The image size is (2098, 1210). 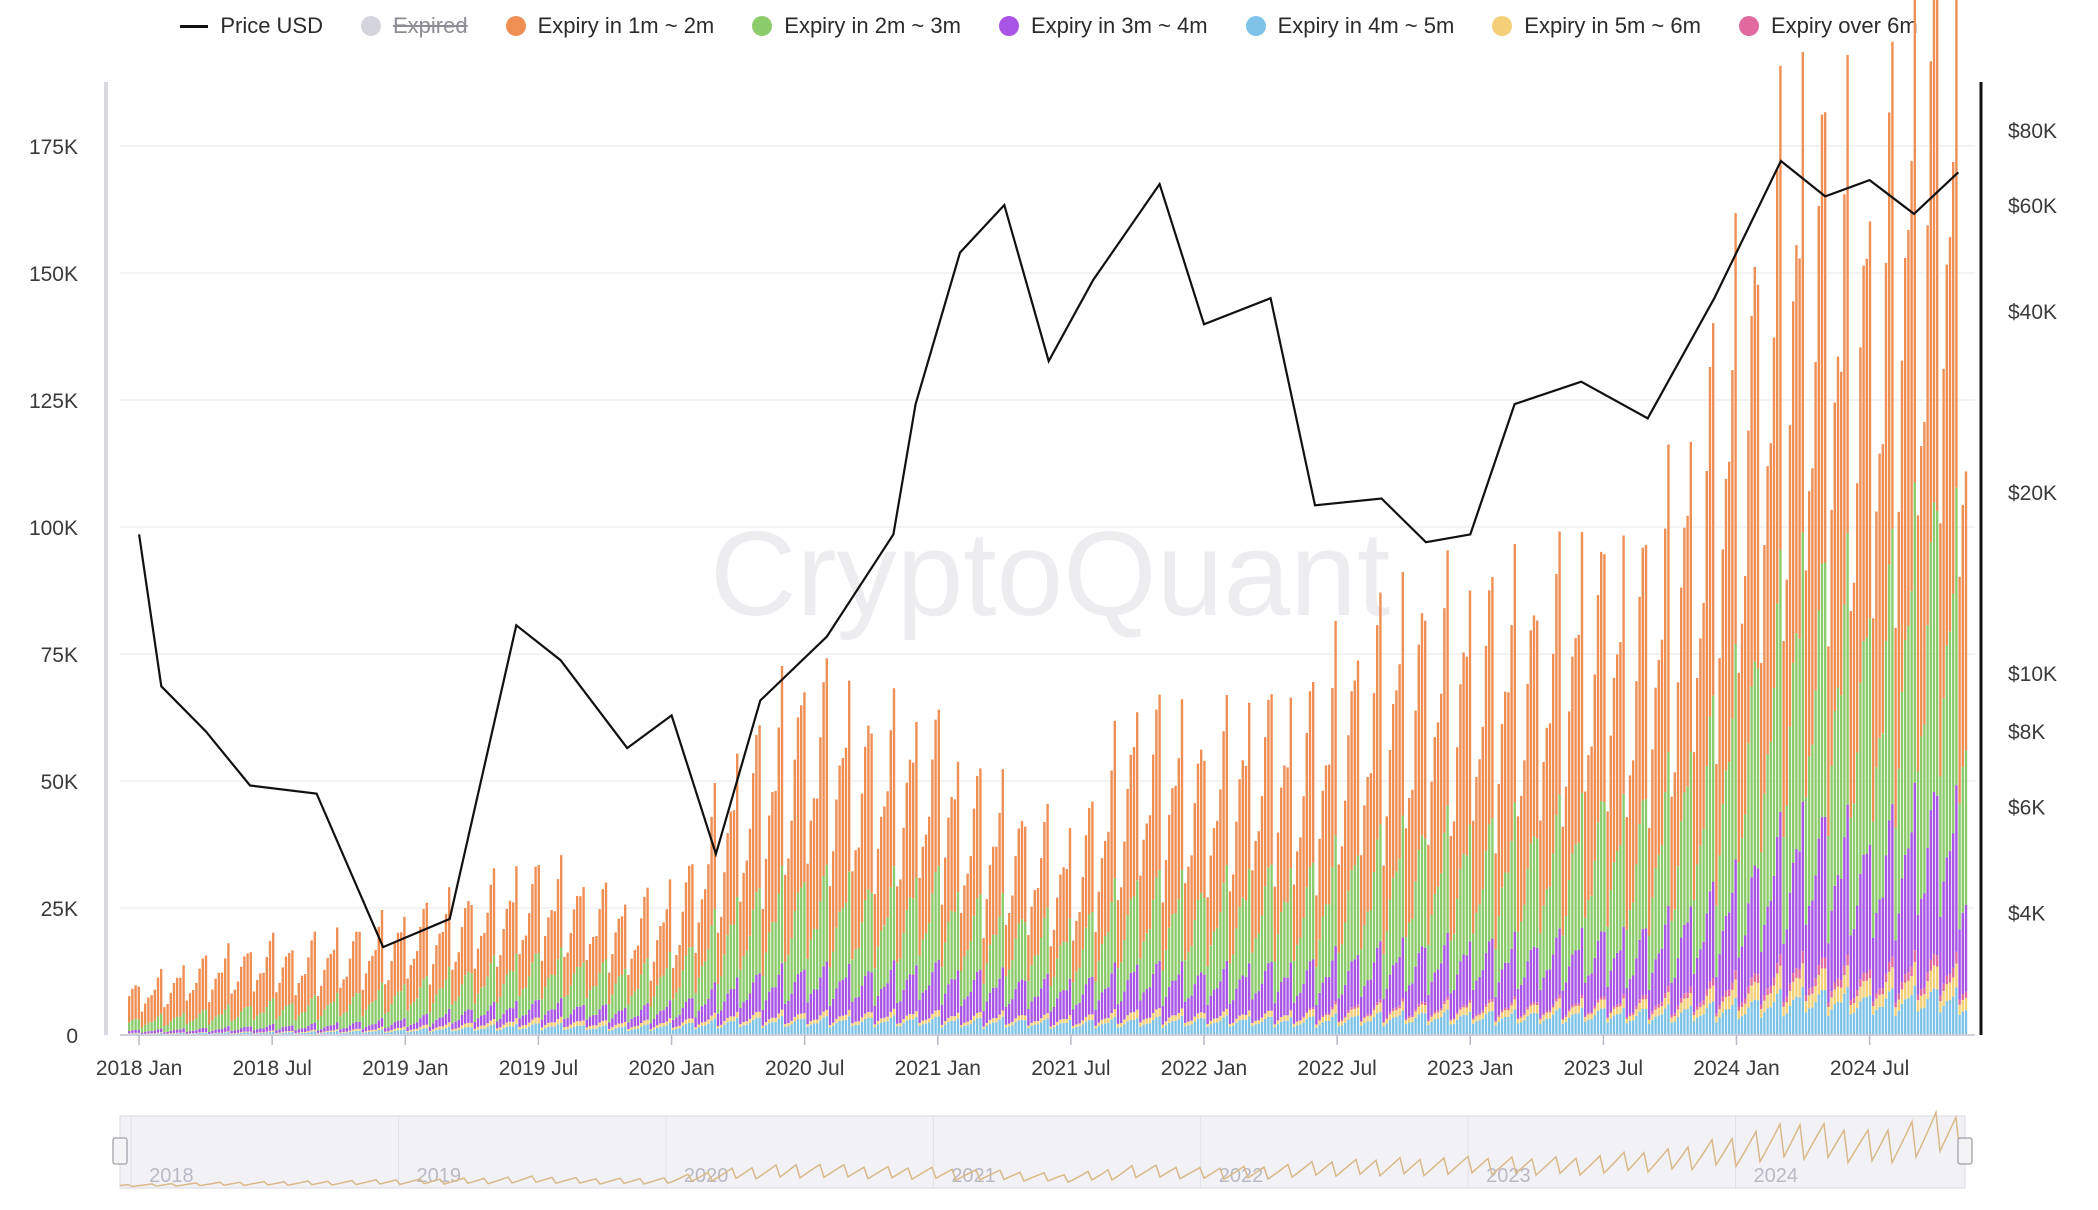 I want to click on legend-item-m5_6: Expiry in 5m ~ 6m, so click(x=1596, y=26).